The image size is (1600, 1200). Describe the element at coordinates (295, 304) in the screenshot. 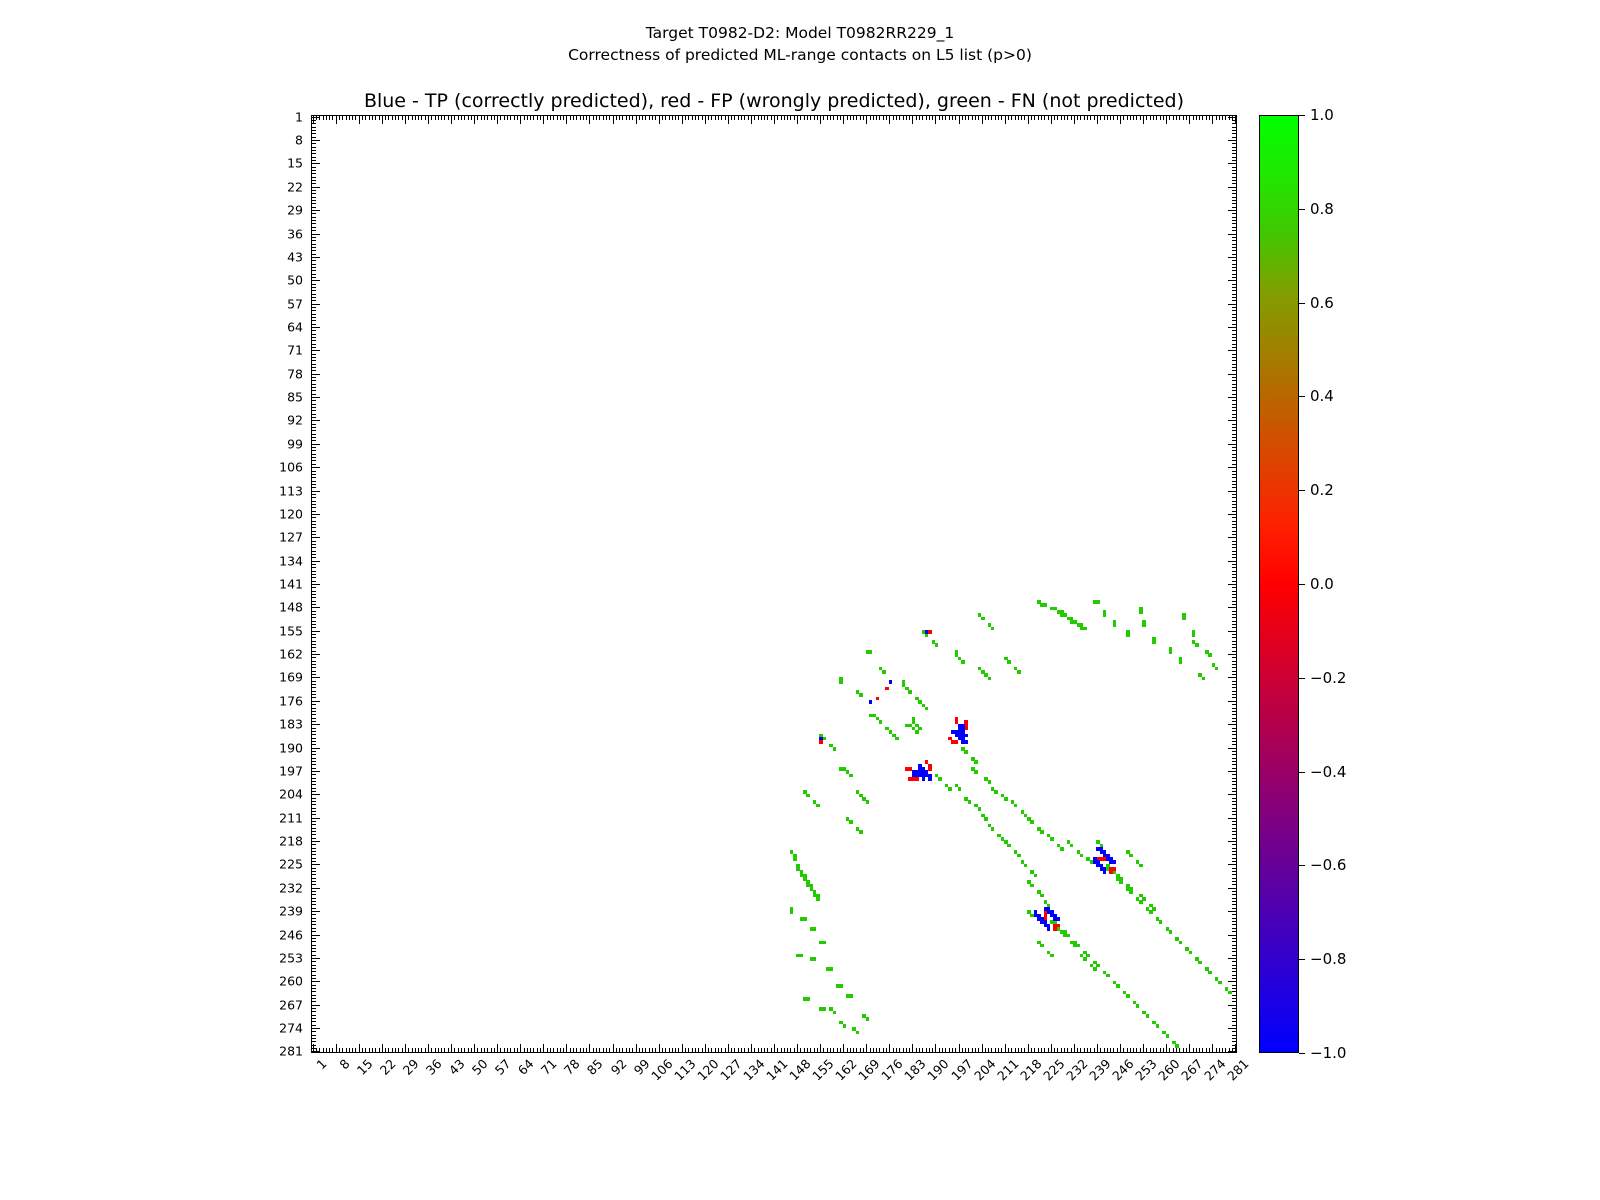

I see `y-tick-label: 57` at that location.